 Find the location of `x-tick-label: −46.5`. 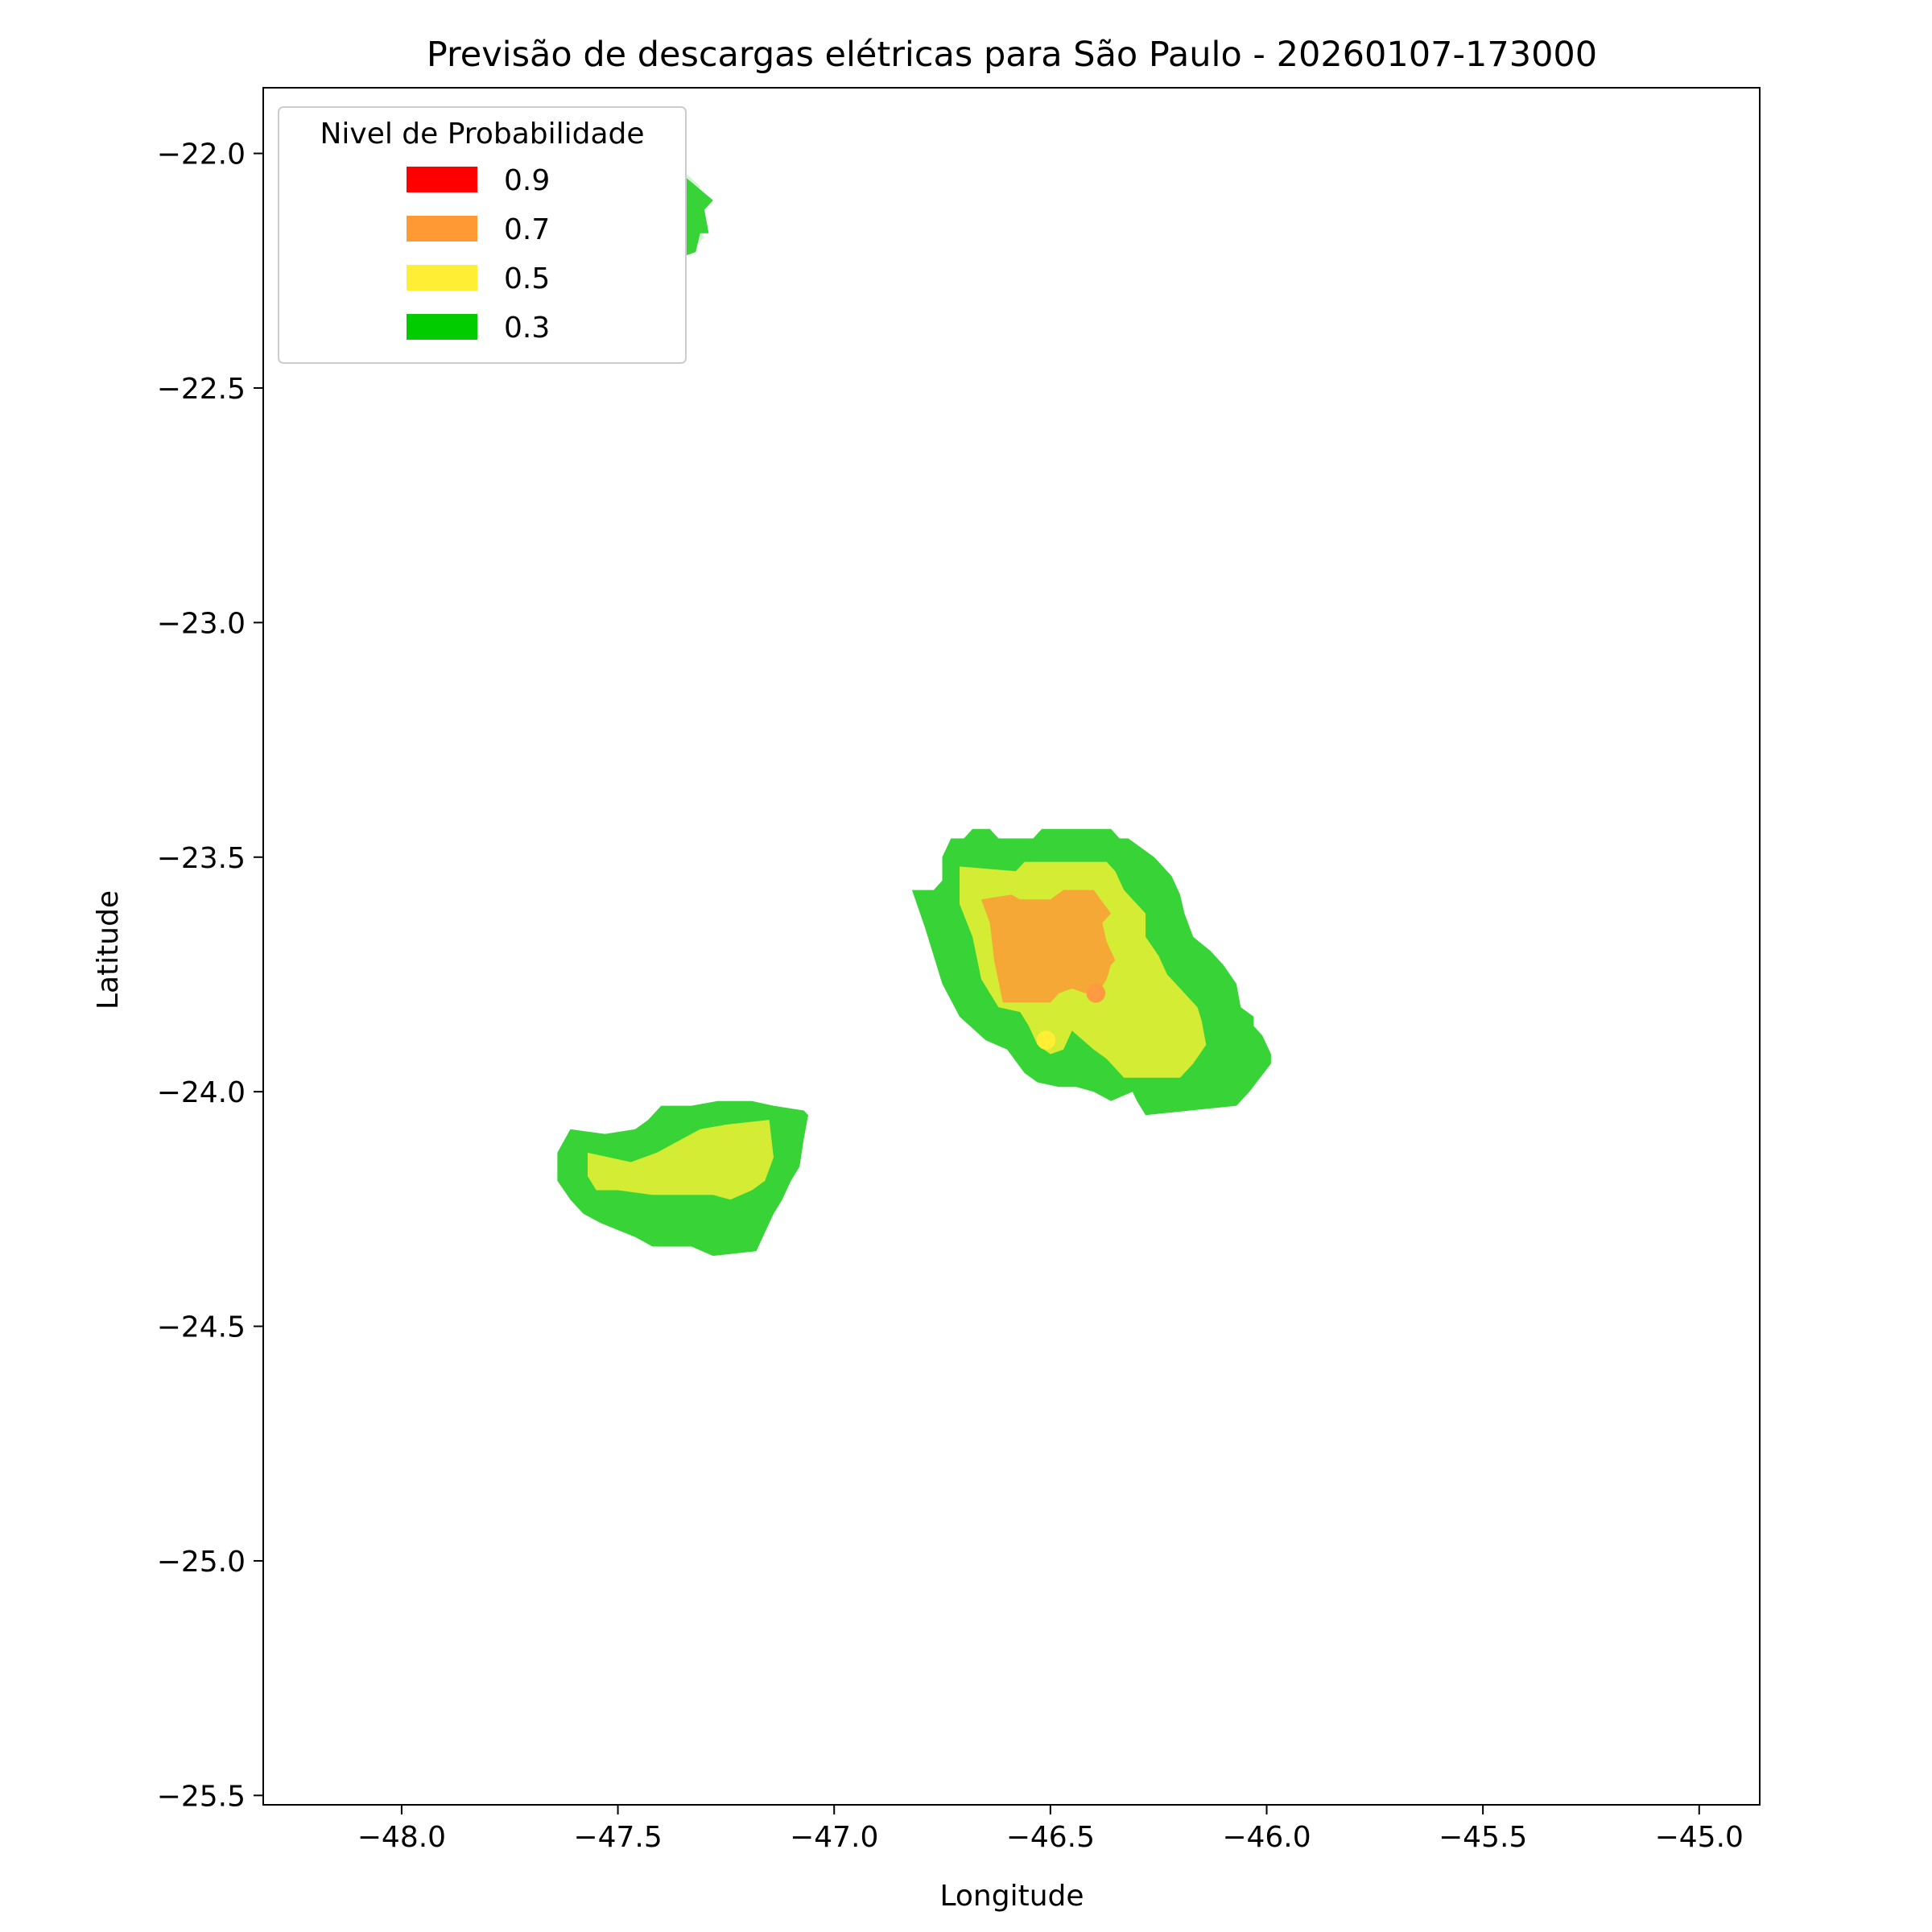

x-tick-label: −46.5 is located at coordinates (1050, 1837).